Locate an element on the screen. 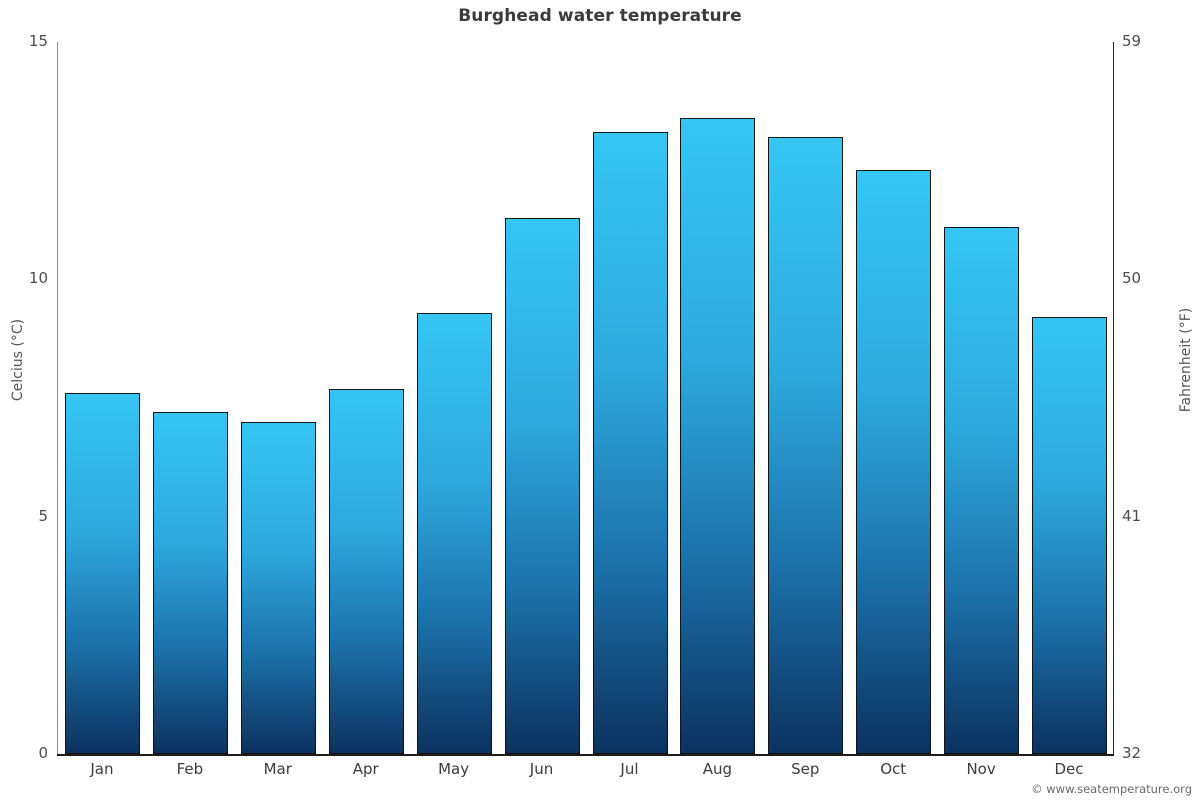 This screenshot has width=1200, height=800. y-tick-left-15: 15 is located at coordinates (38, 41).